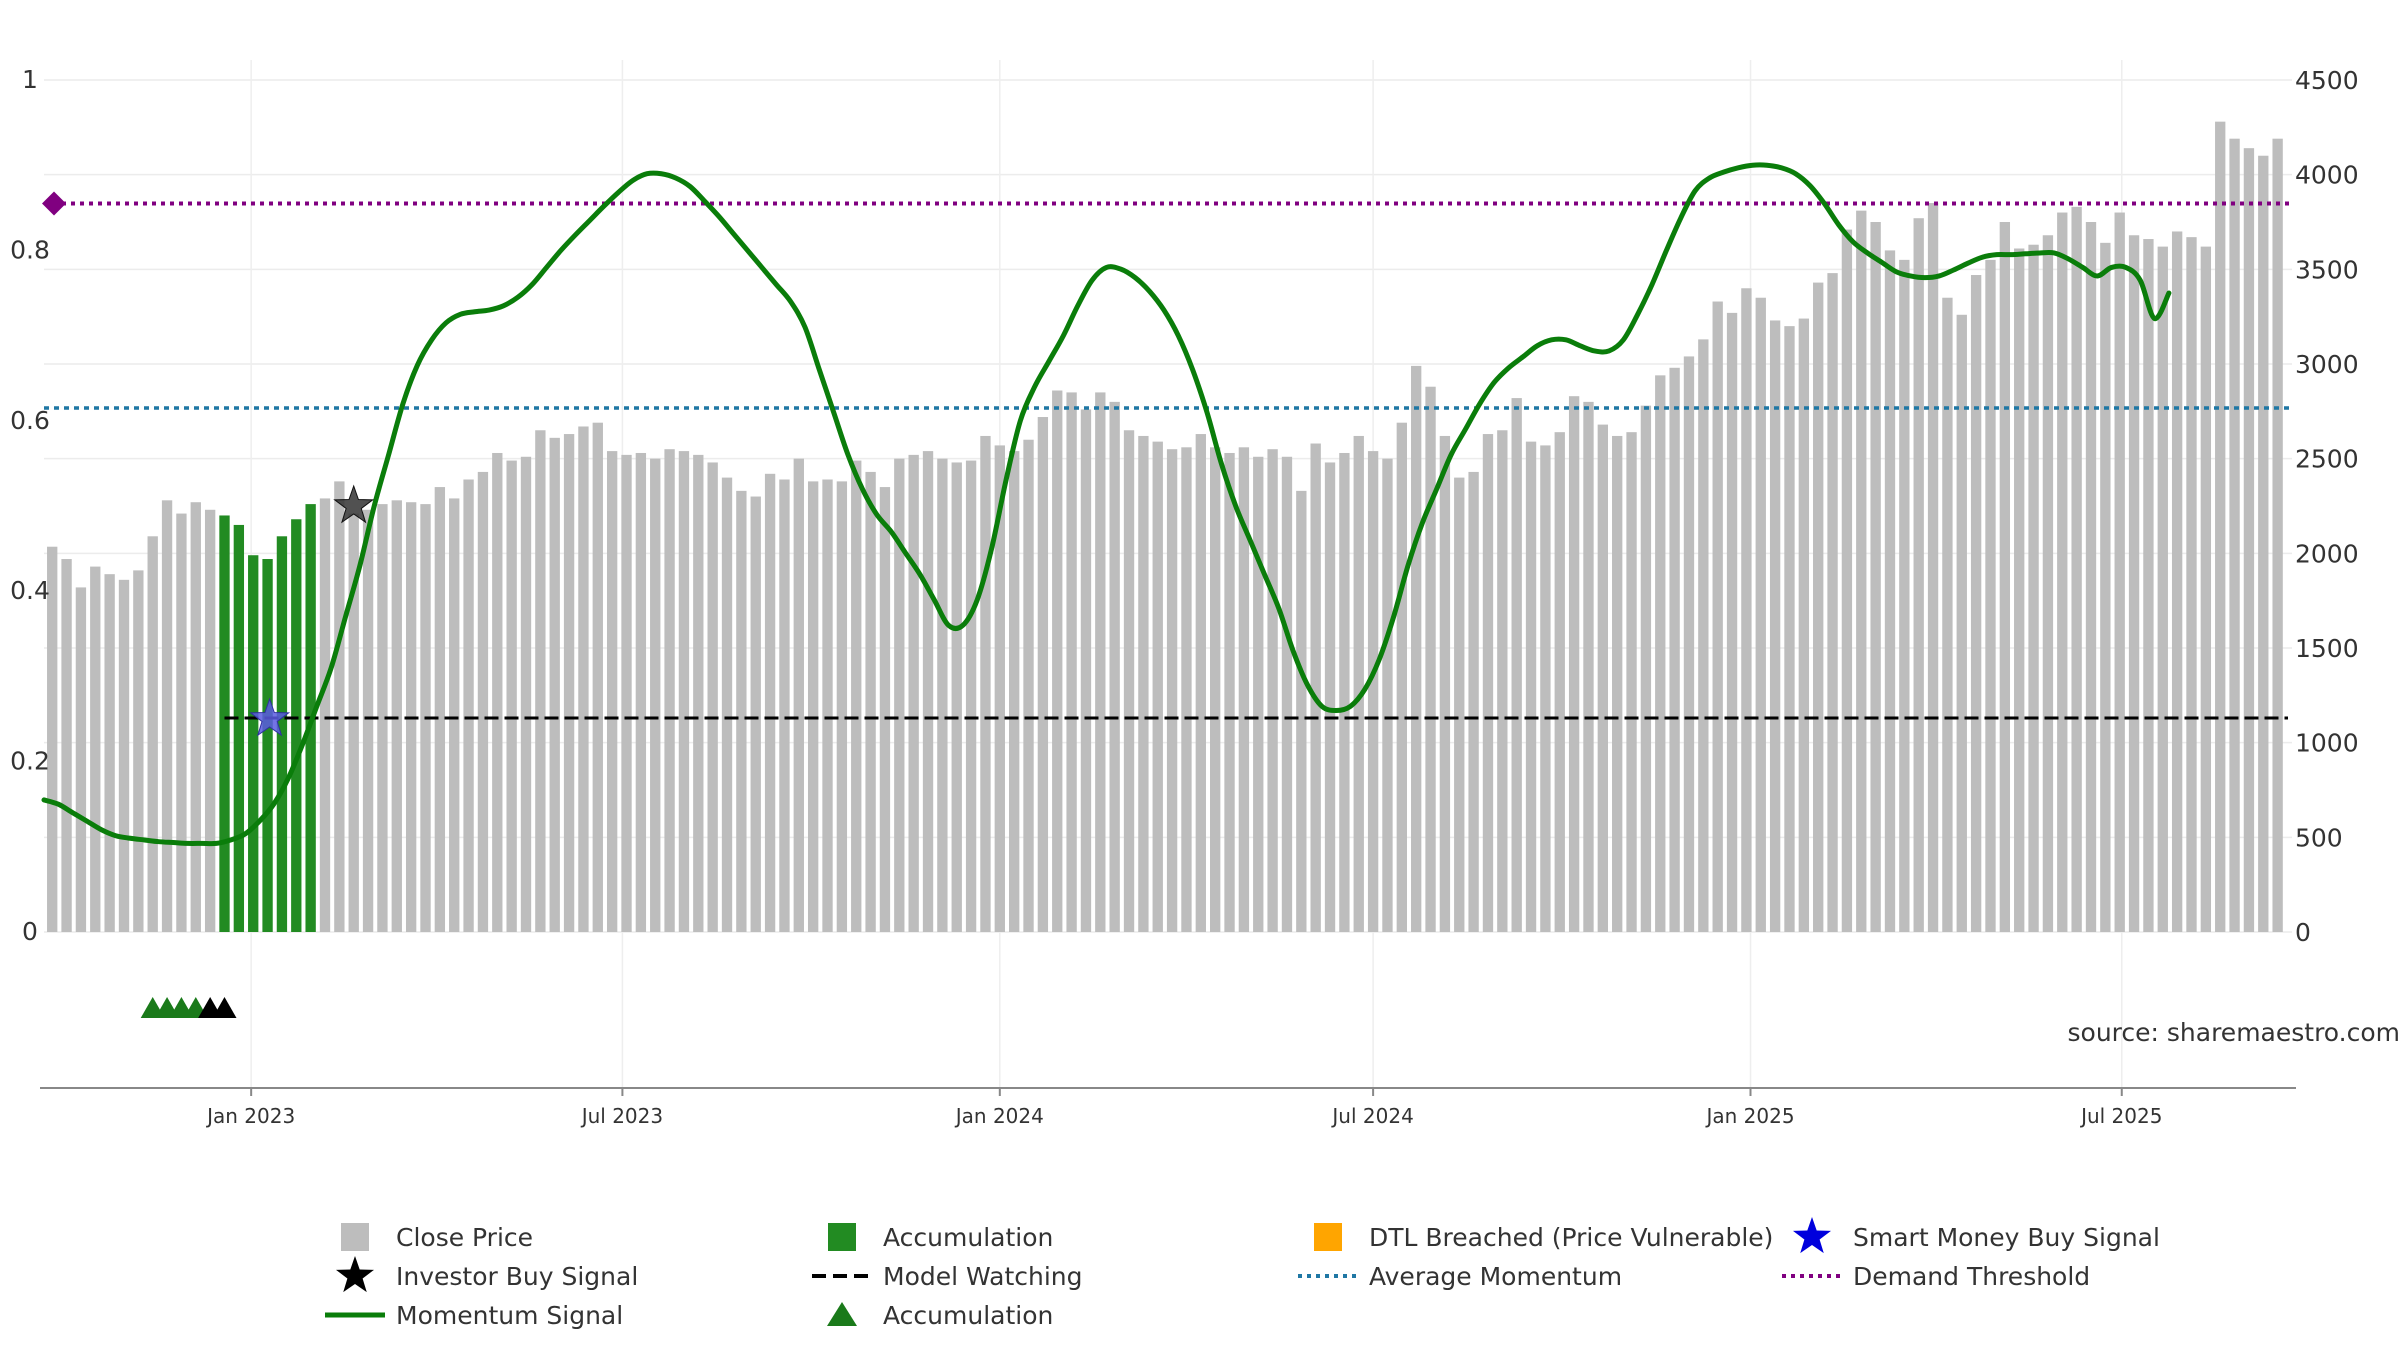 The width and height of the screenshot is (2400, 1350). Describe the element at coordinates (2120, 1116) in the screenshot. I see `x-axis-tick-label: Jul 2025` at that location.